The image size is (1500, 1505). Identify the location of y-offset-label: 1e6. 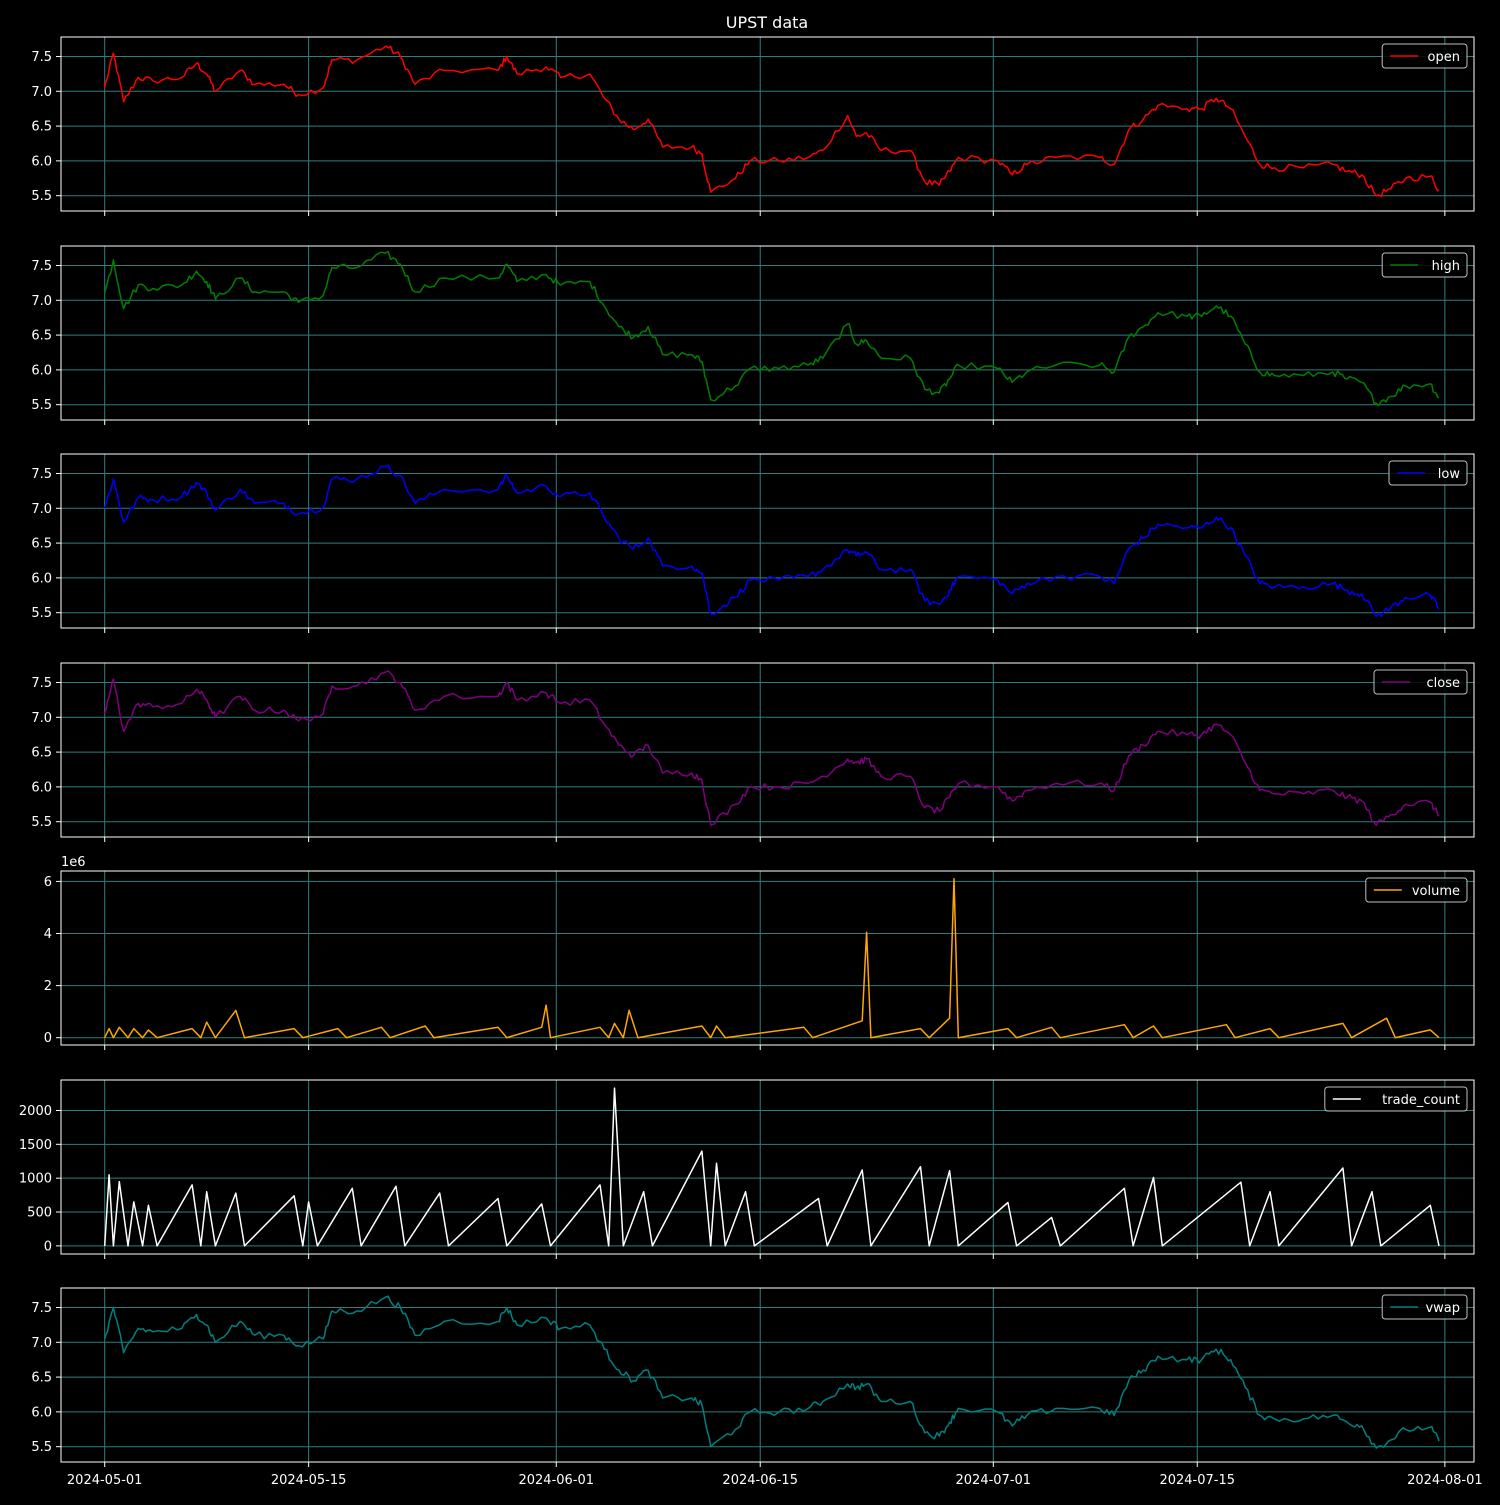
(73, 862).